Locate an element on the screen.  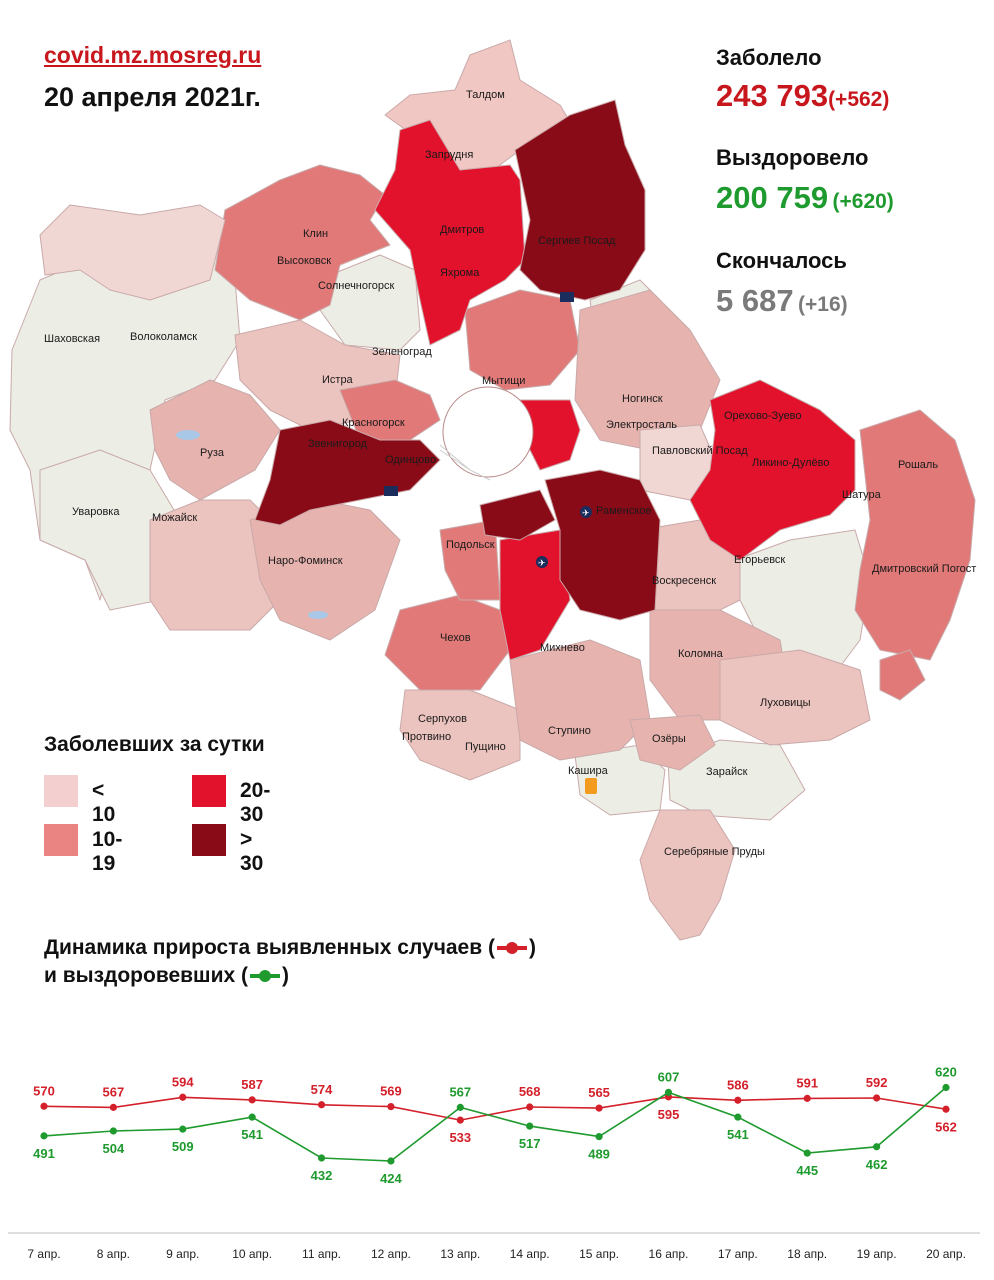
region-ruza is located at coordinates (215, 440).